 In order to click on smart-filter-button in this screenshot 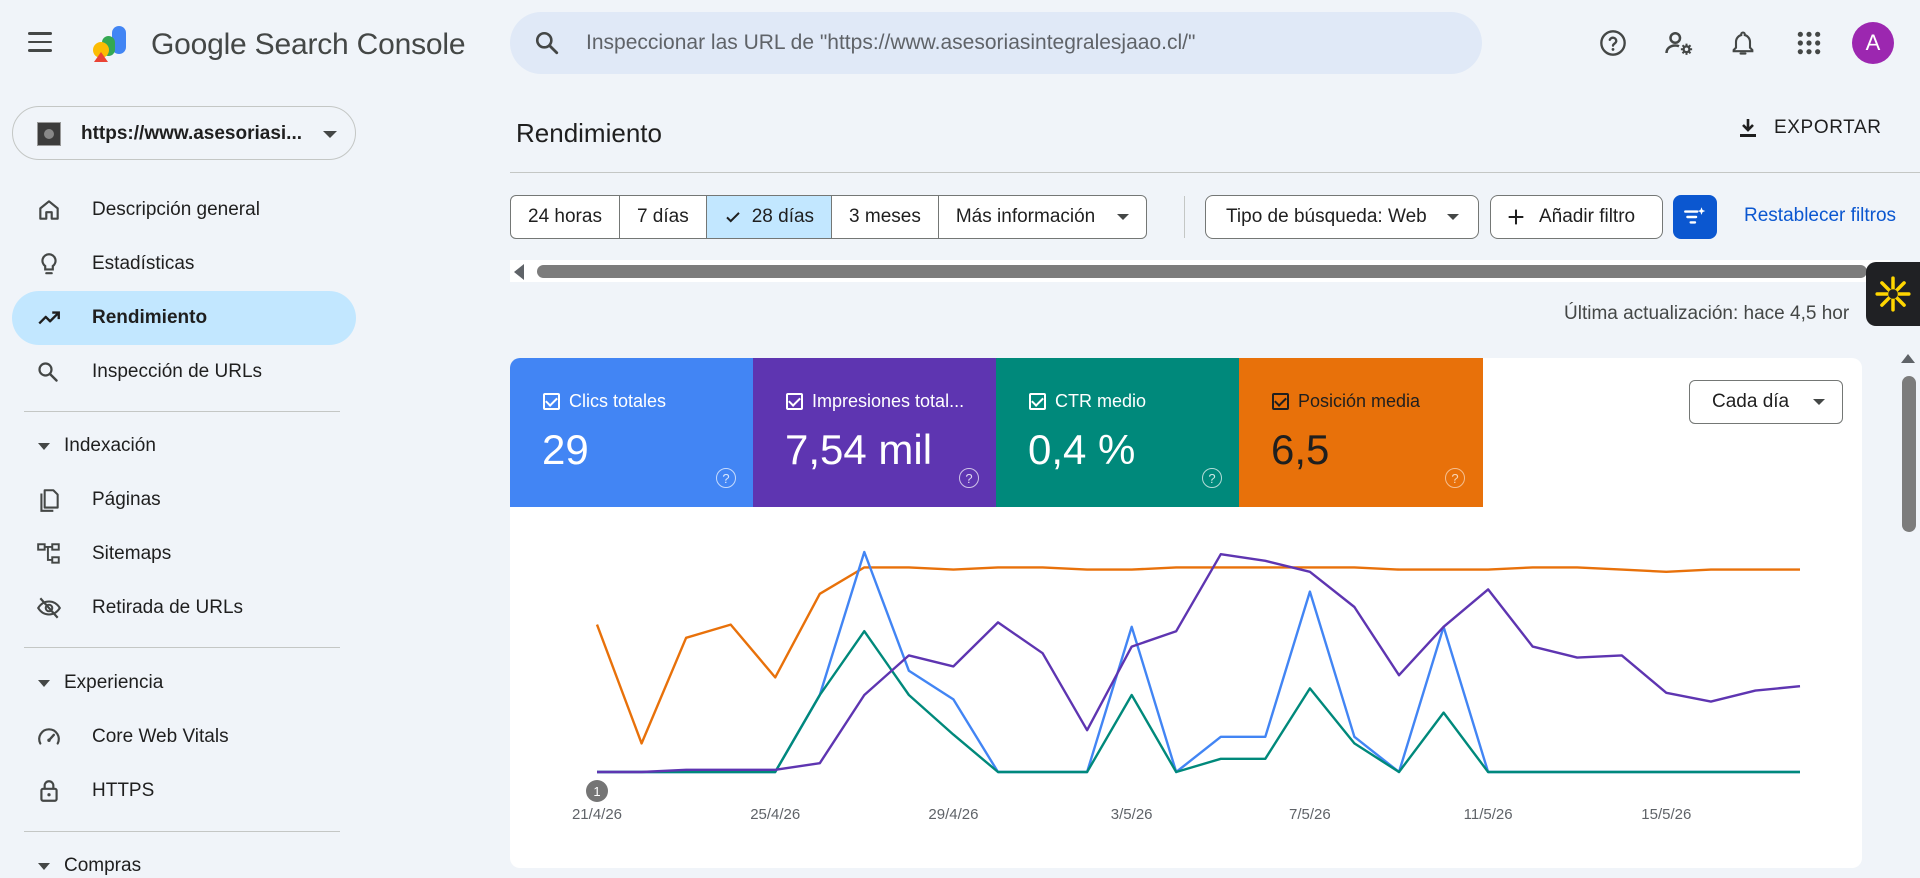, I will do `click(1695, 217)`.